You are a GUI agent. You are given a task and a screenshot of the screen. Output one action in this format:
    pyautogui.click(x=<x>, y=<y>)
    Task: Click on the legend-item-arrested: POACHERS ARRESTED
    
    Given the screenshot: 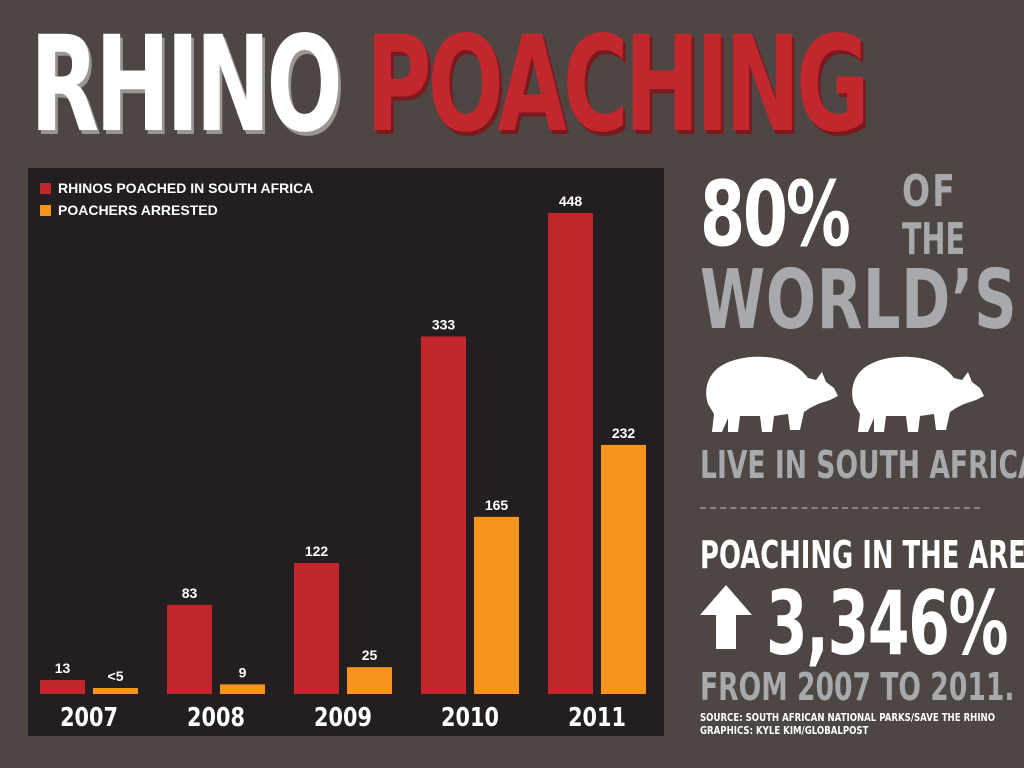 What is the action you would take?
    pyautogui.click(x=129, y=210)
    